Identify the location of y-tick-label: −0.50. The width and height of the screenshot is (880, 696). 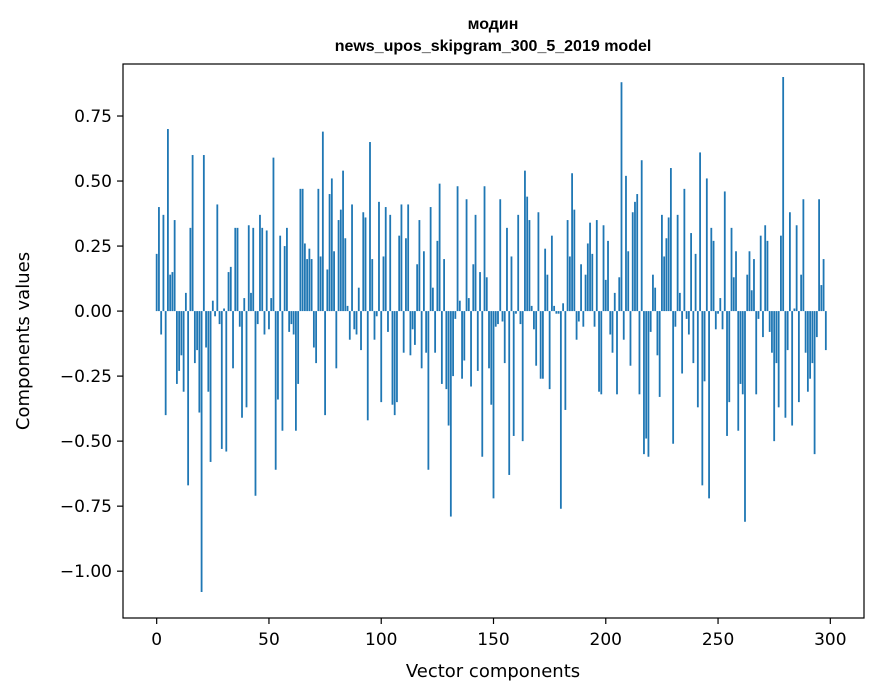
(86, 442).